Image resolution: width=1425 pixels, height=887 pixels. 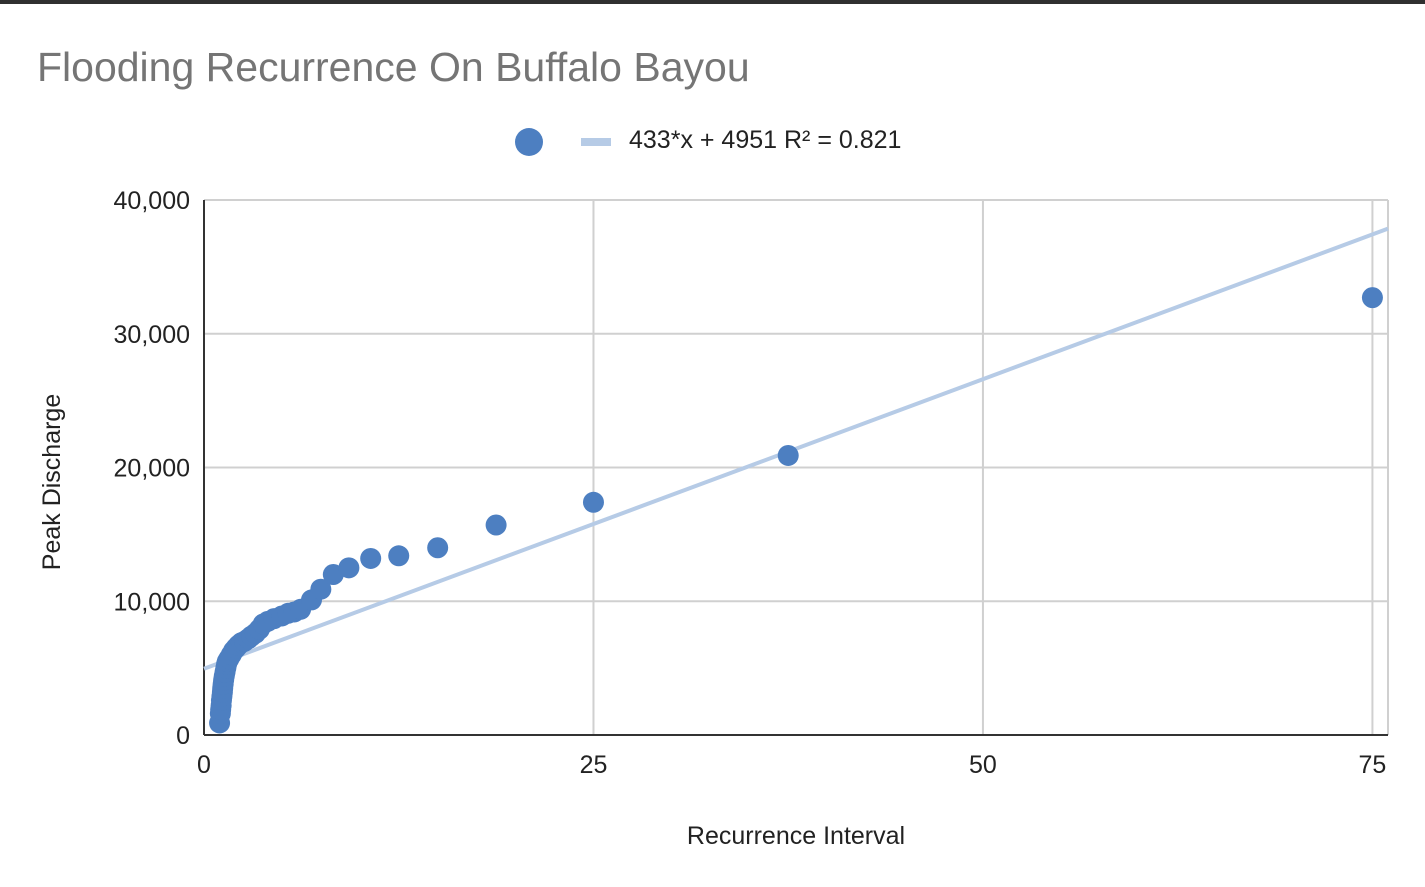 What do you see at coordinates (152, 469) in the screenshot?
I see `y-tick-label: 20,000` at bounding box center [152, 469].